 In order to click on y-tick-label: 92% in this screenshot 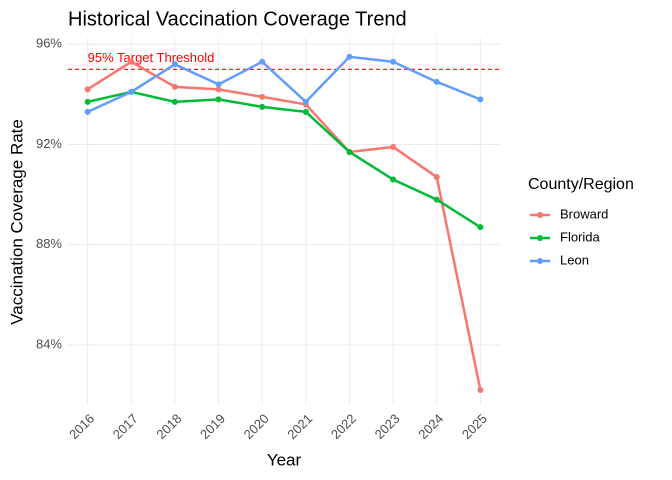, I will do `click(49, 143)`.